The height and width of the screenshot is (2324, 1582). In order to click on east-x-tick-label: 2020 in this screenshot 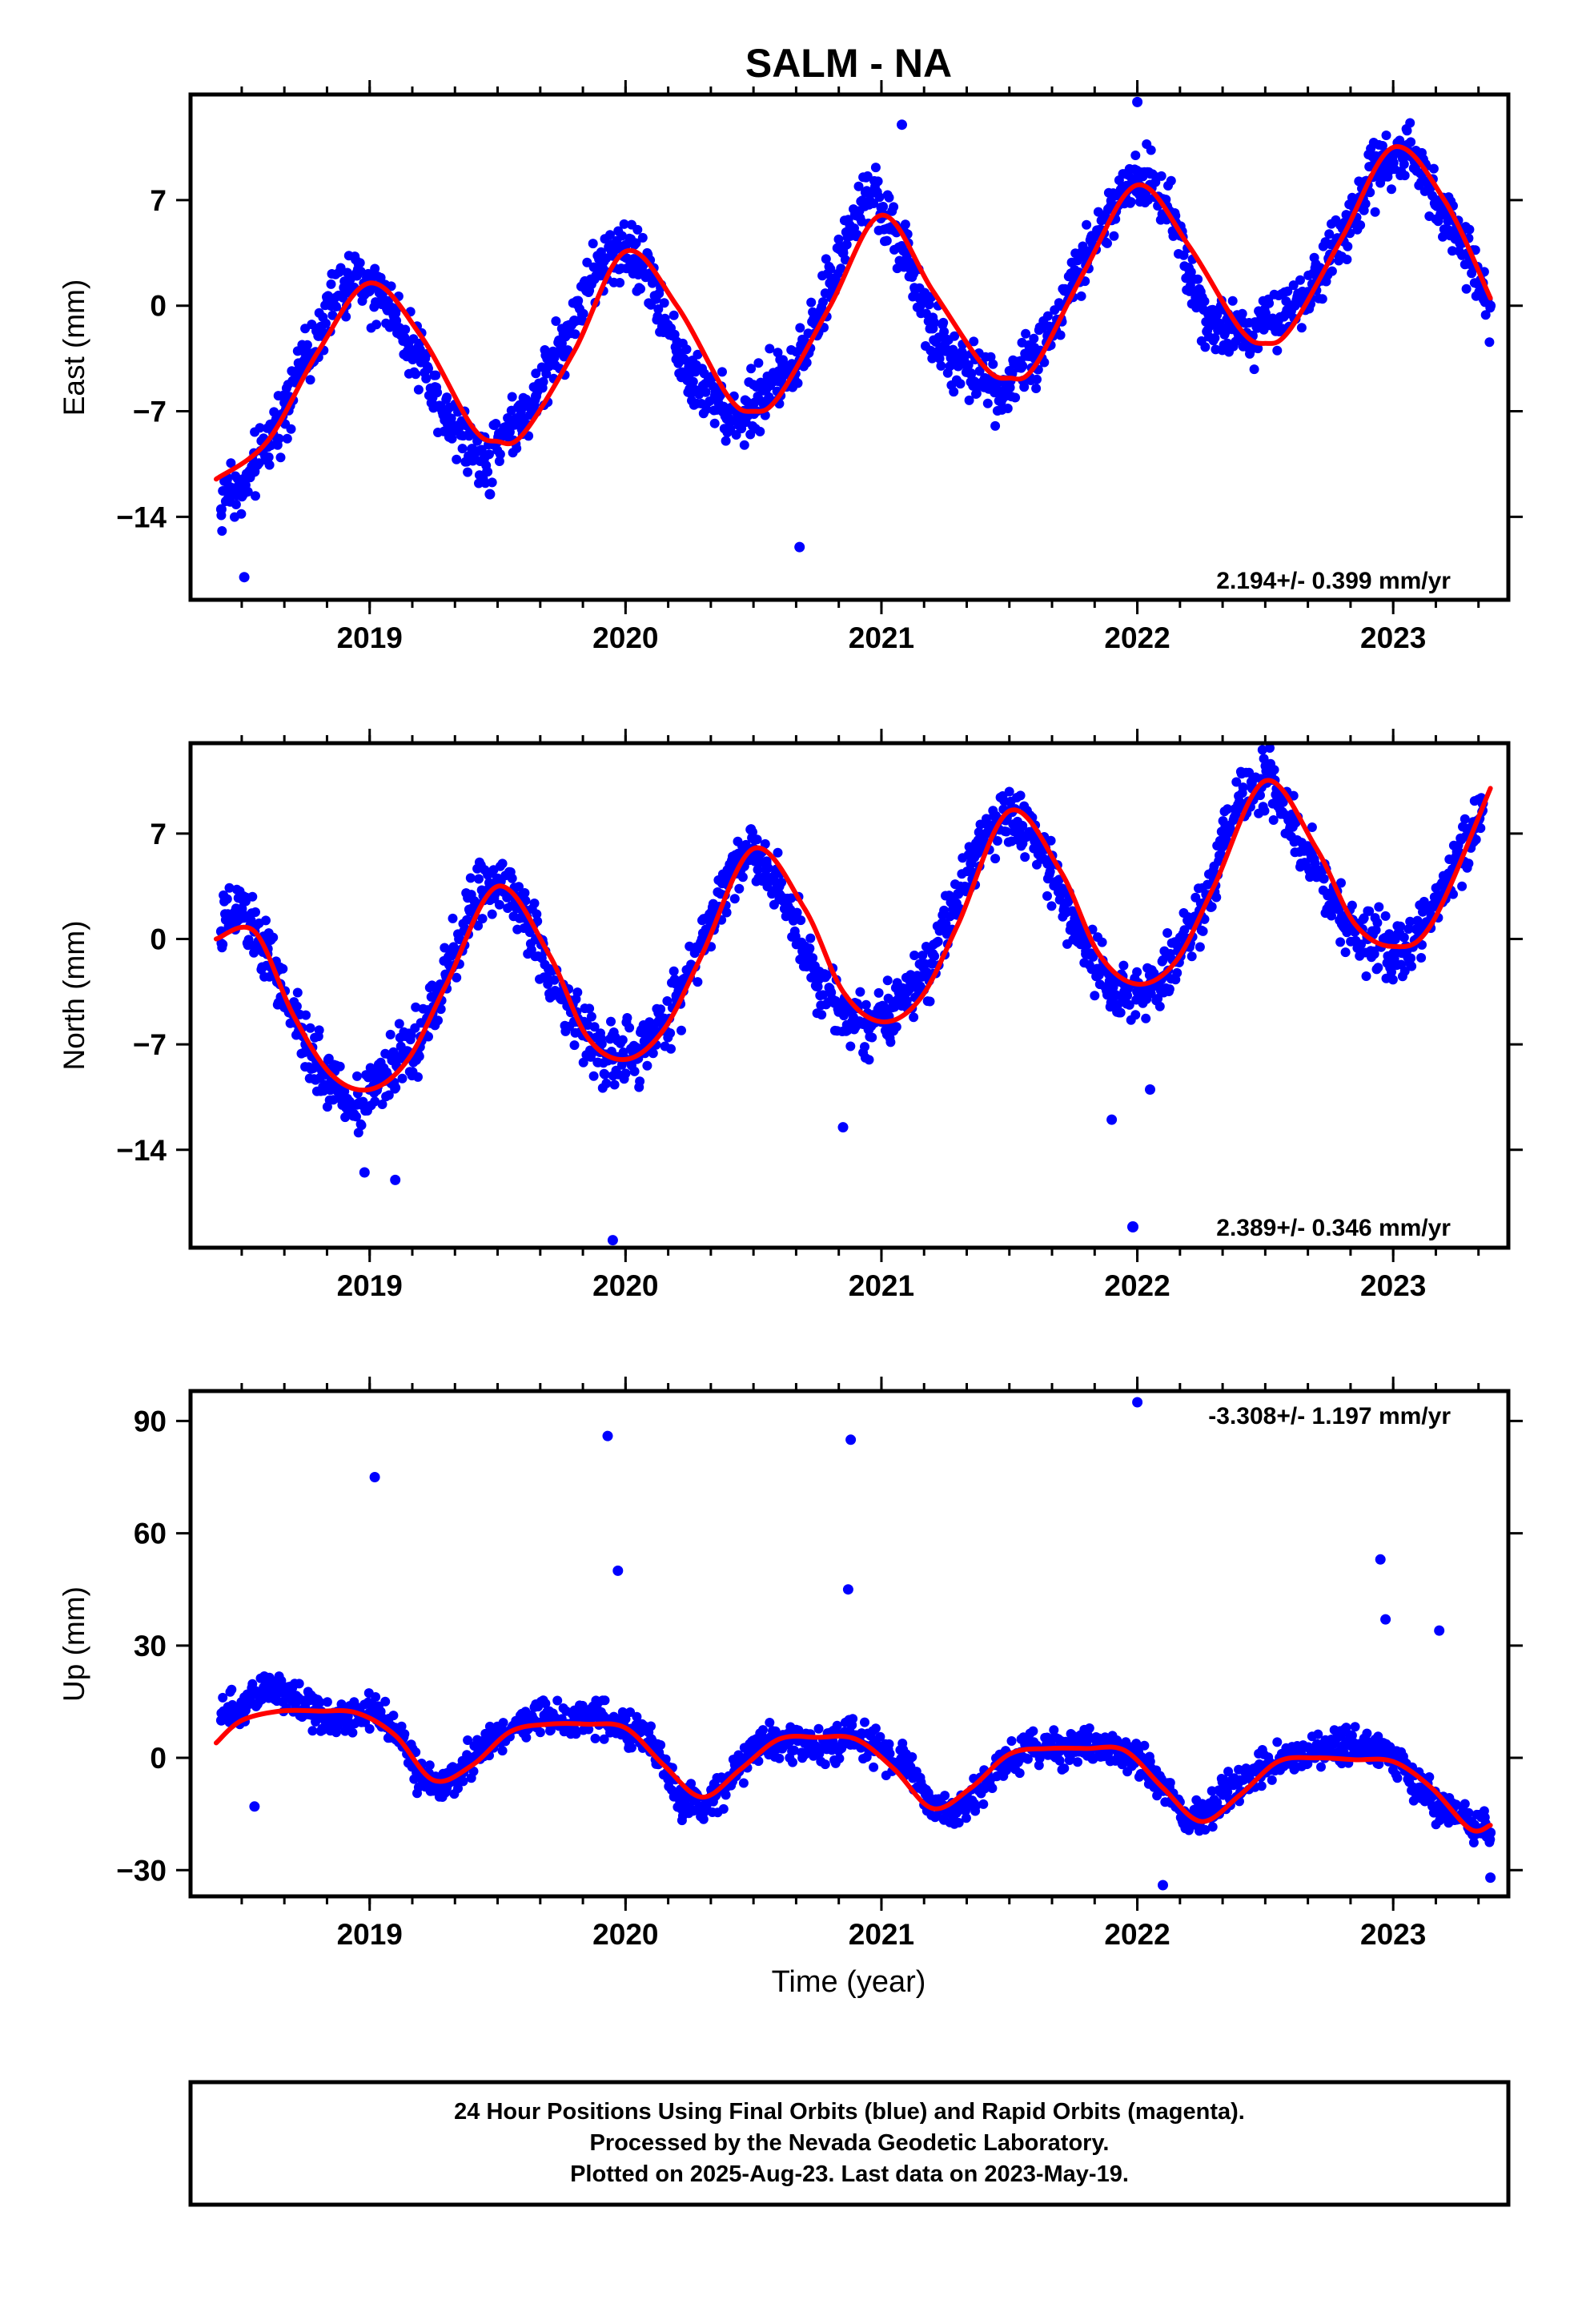, I will do `click(625, 637)`.